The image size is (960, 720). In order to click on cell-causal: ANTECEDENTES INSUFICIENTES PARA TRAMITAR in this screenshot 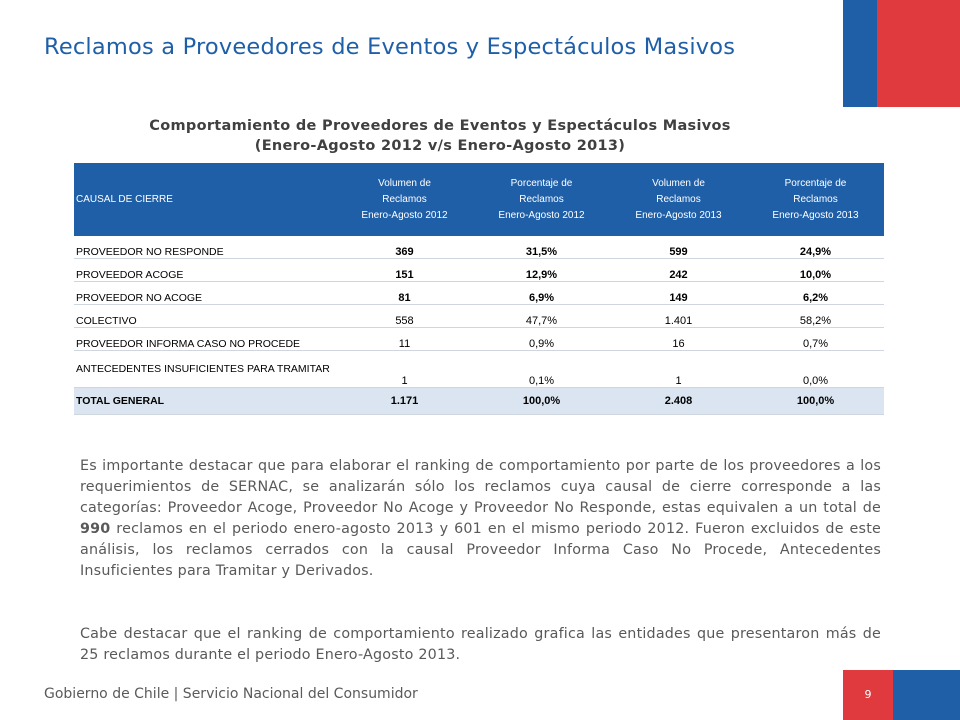, I will do `click(205, 369)`.